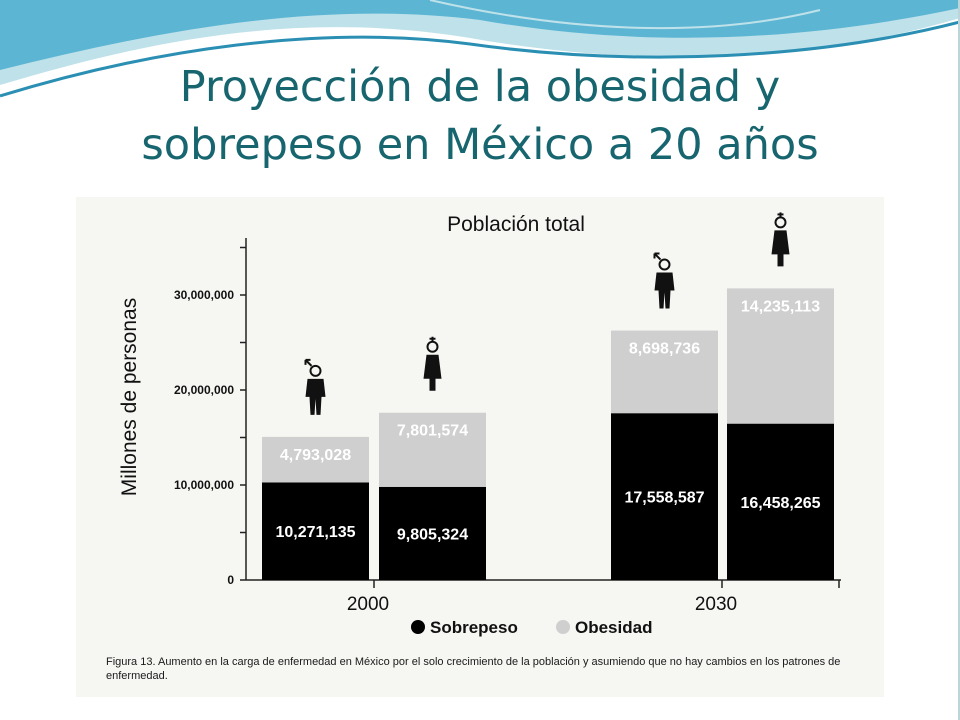 This screenshot has height=720, width=960. I want to click on legend-marker-sobrepeso, so click(418, 627).